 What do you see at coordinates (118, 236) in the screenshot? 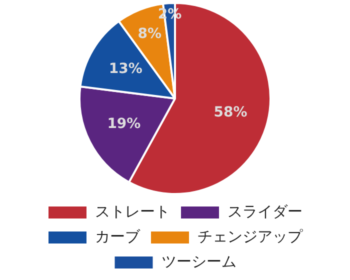
I see `legend-label: カーブ` at bounding box center [118, 236].